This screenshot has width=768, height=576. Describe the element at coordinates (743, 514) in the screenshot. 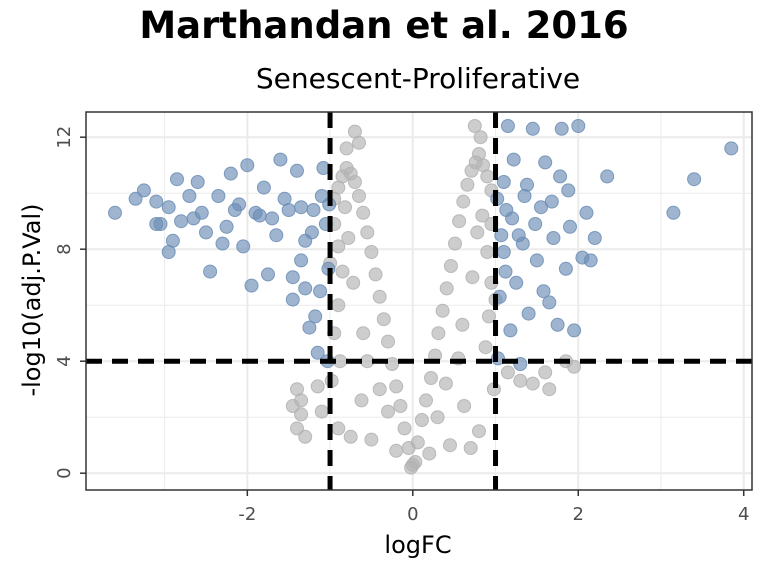

I see `x-tick-label: 4` at that location.